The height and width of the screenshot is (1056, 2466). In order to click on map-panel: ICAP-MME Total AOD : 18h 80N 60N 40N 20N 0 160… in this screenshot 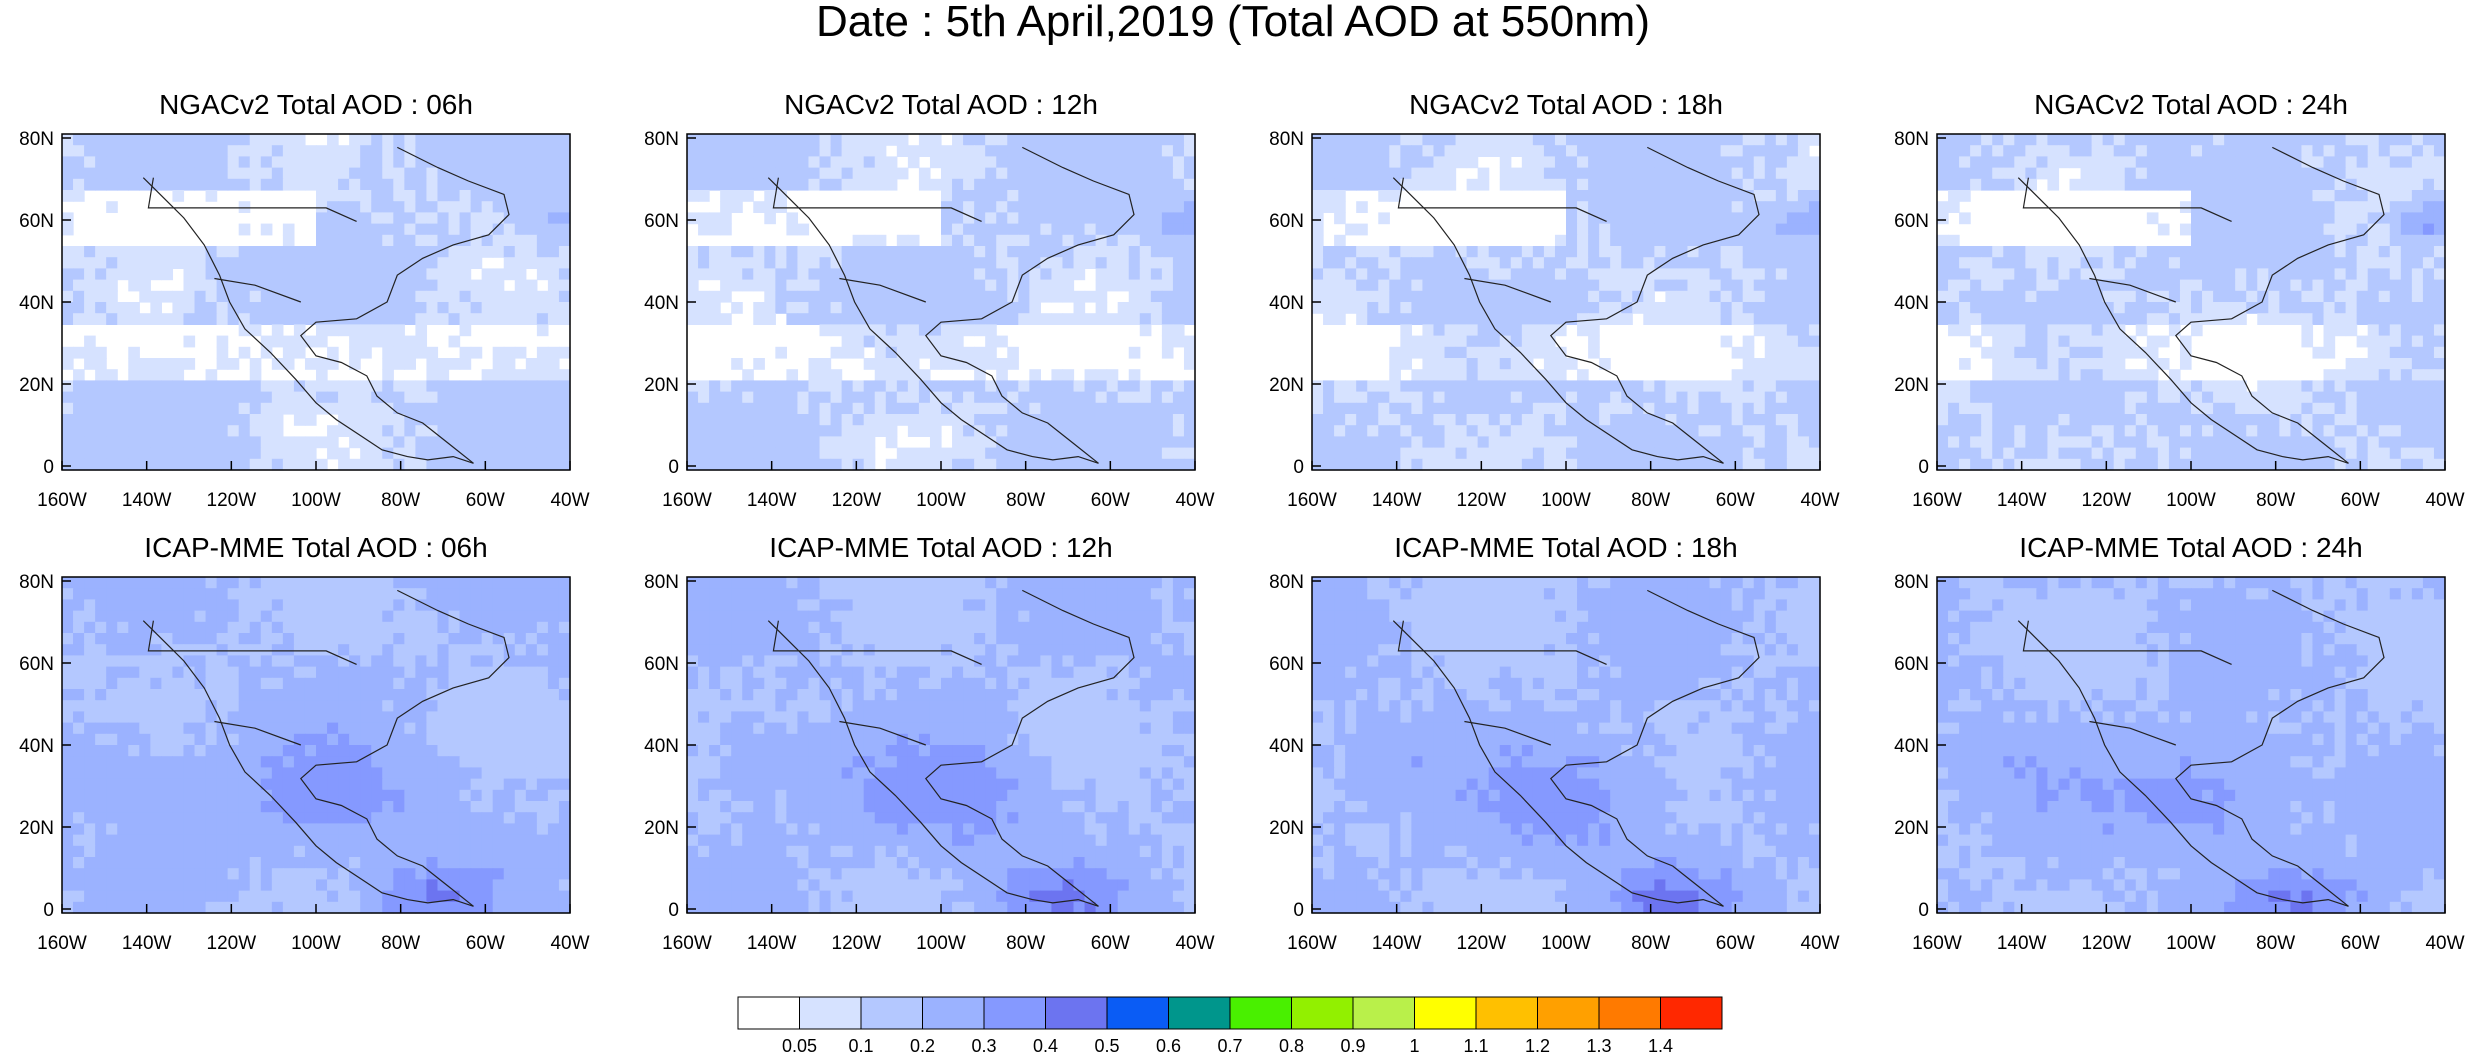, I will do `click(1544, 753)`.